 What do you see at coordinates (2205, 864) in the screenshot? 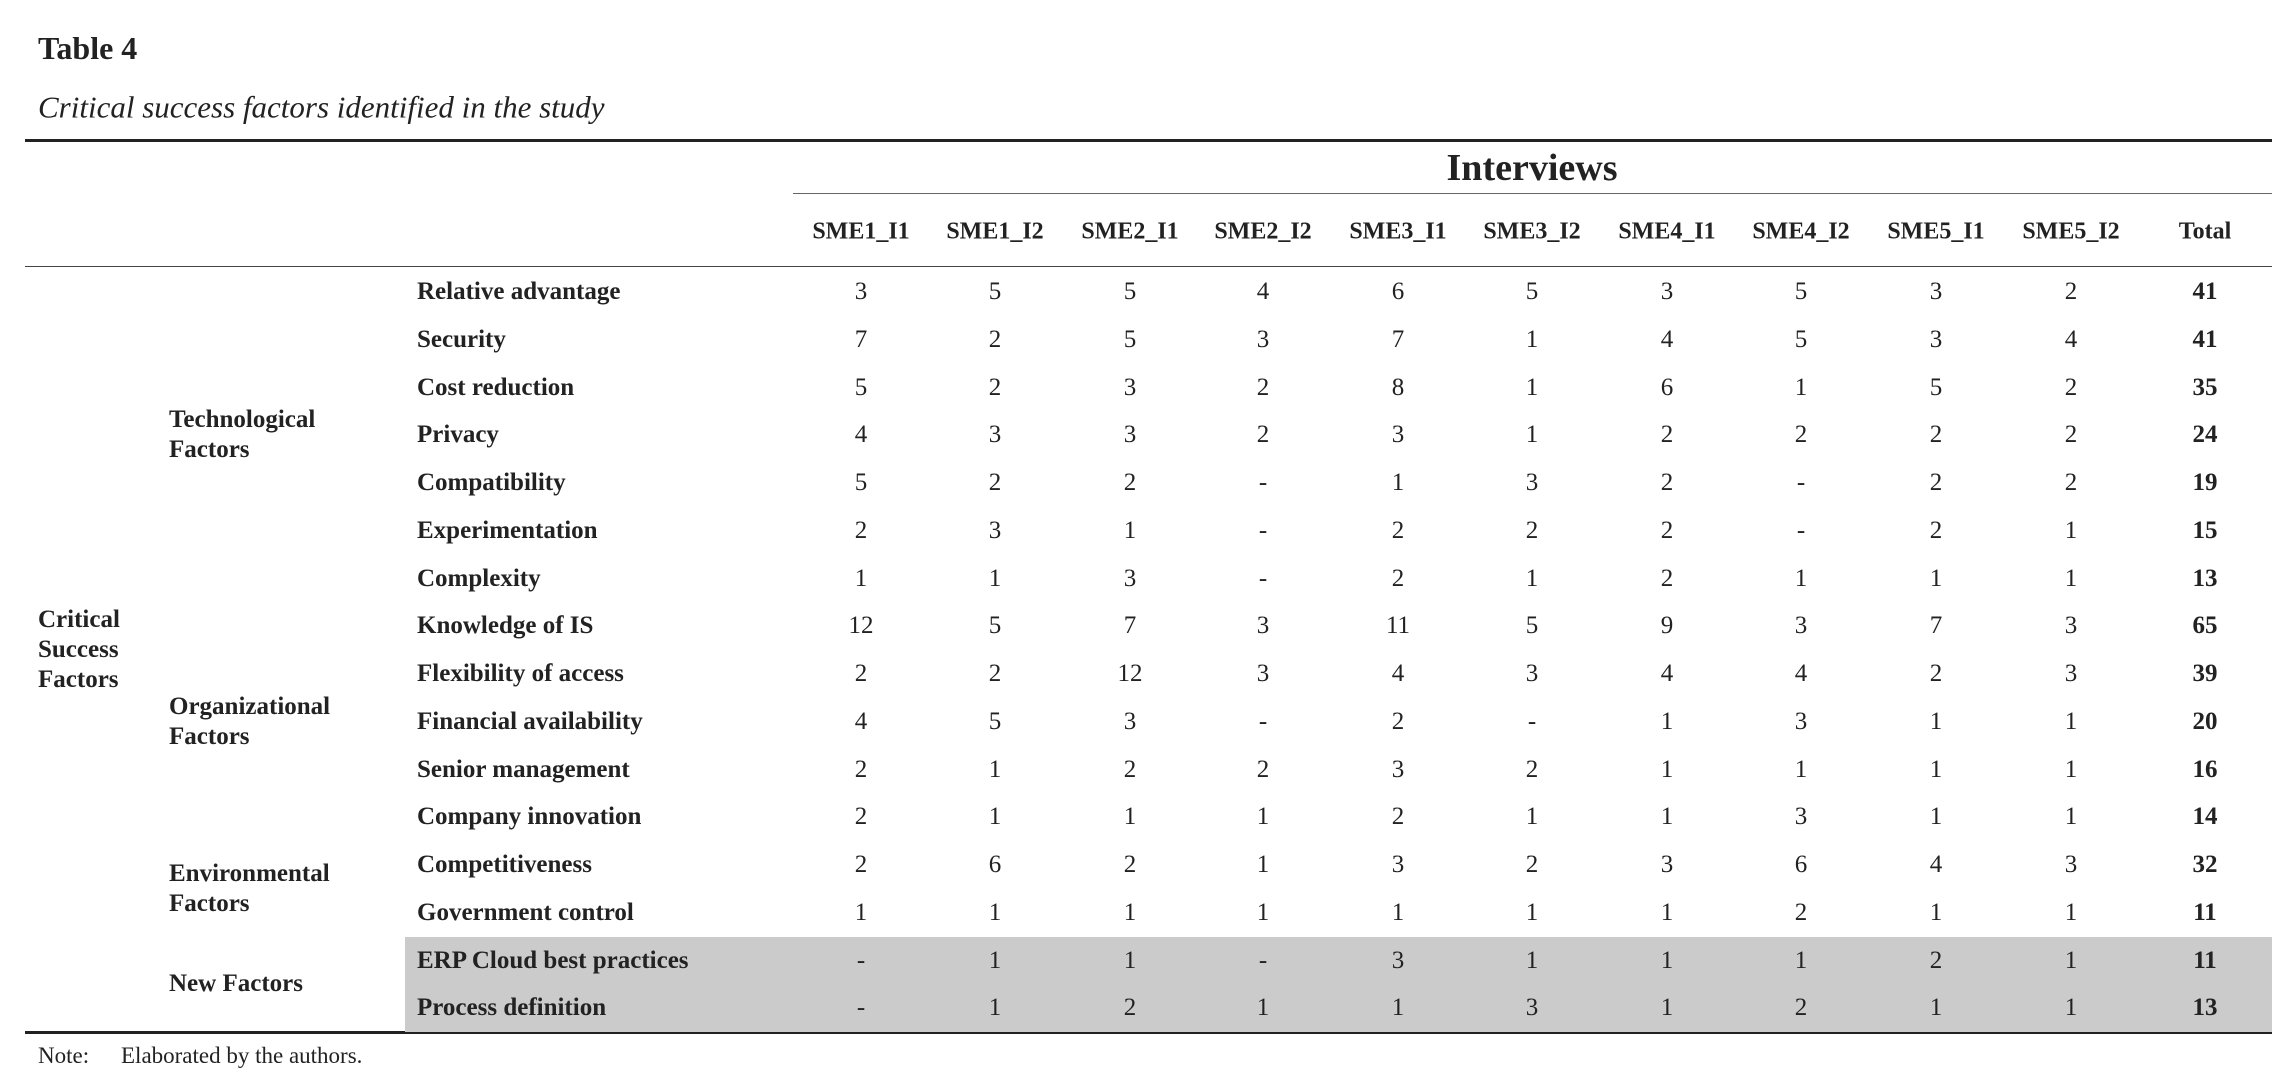
I see `total-cell: 32` at bounding box center [2205, 864].